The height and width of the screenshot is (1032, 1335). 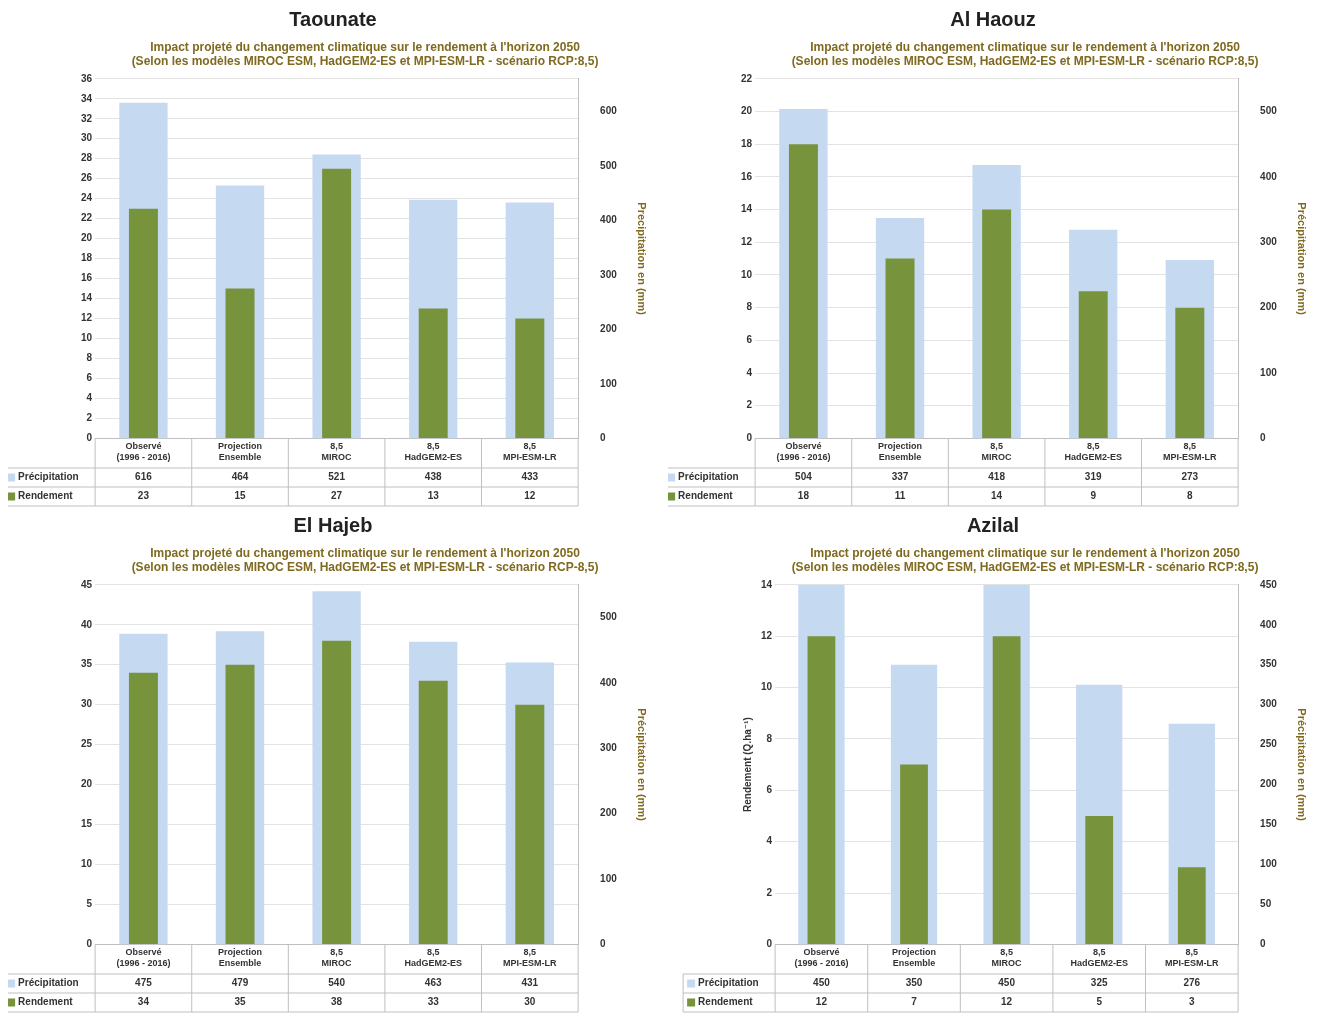 I want to click on data-label: 14, so click(x=997, y=496).